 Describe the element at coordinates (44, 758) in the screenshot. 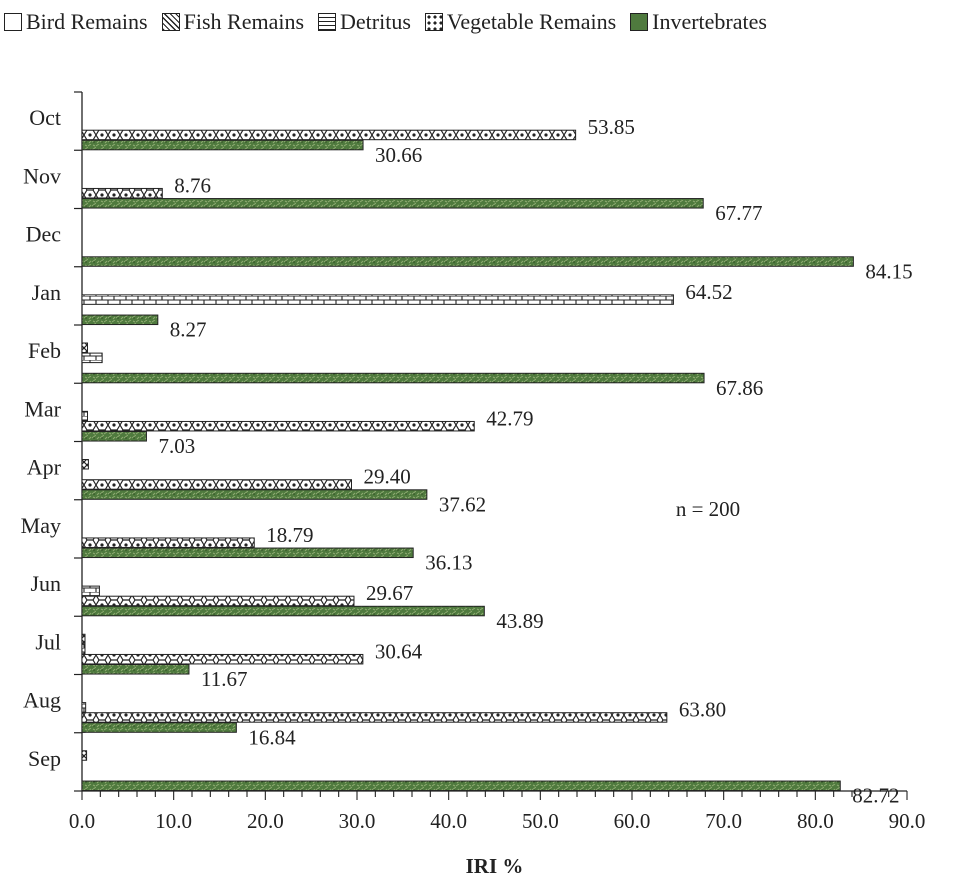

I see `category-label-sep: Sep` at that location.